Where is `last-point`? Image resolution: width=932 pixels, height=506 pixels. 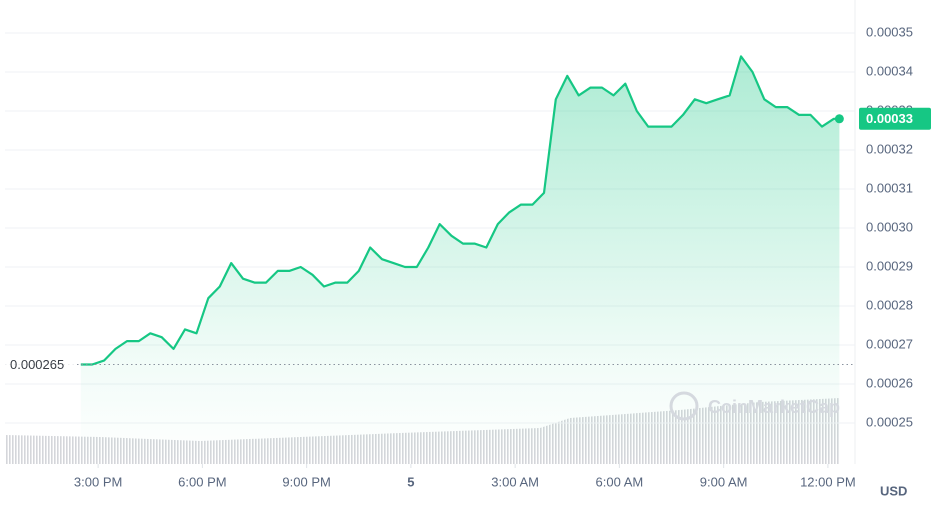 last-point is located at coordinates (839, 119).